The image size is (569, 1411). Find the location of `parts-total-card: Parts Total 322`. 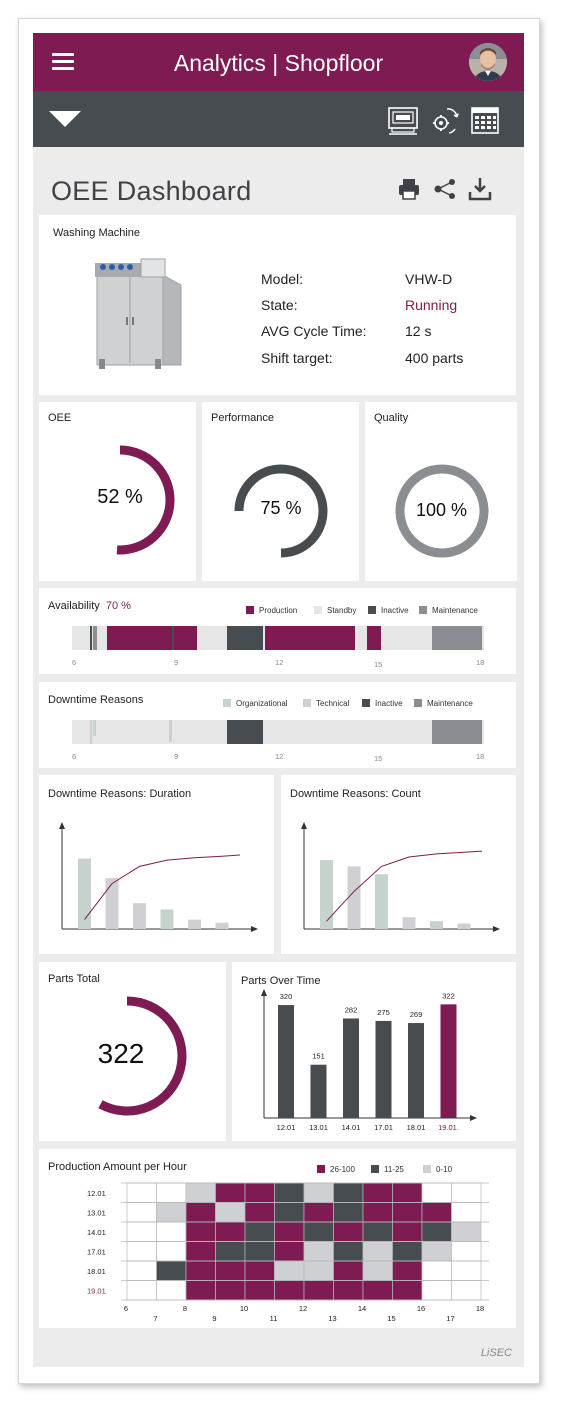

parts-total-card: Parts Total 322 is located at coordinates (132, 1051).